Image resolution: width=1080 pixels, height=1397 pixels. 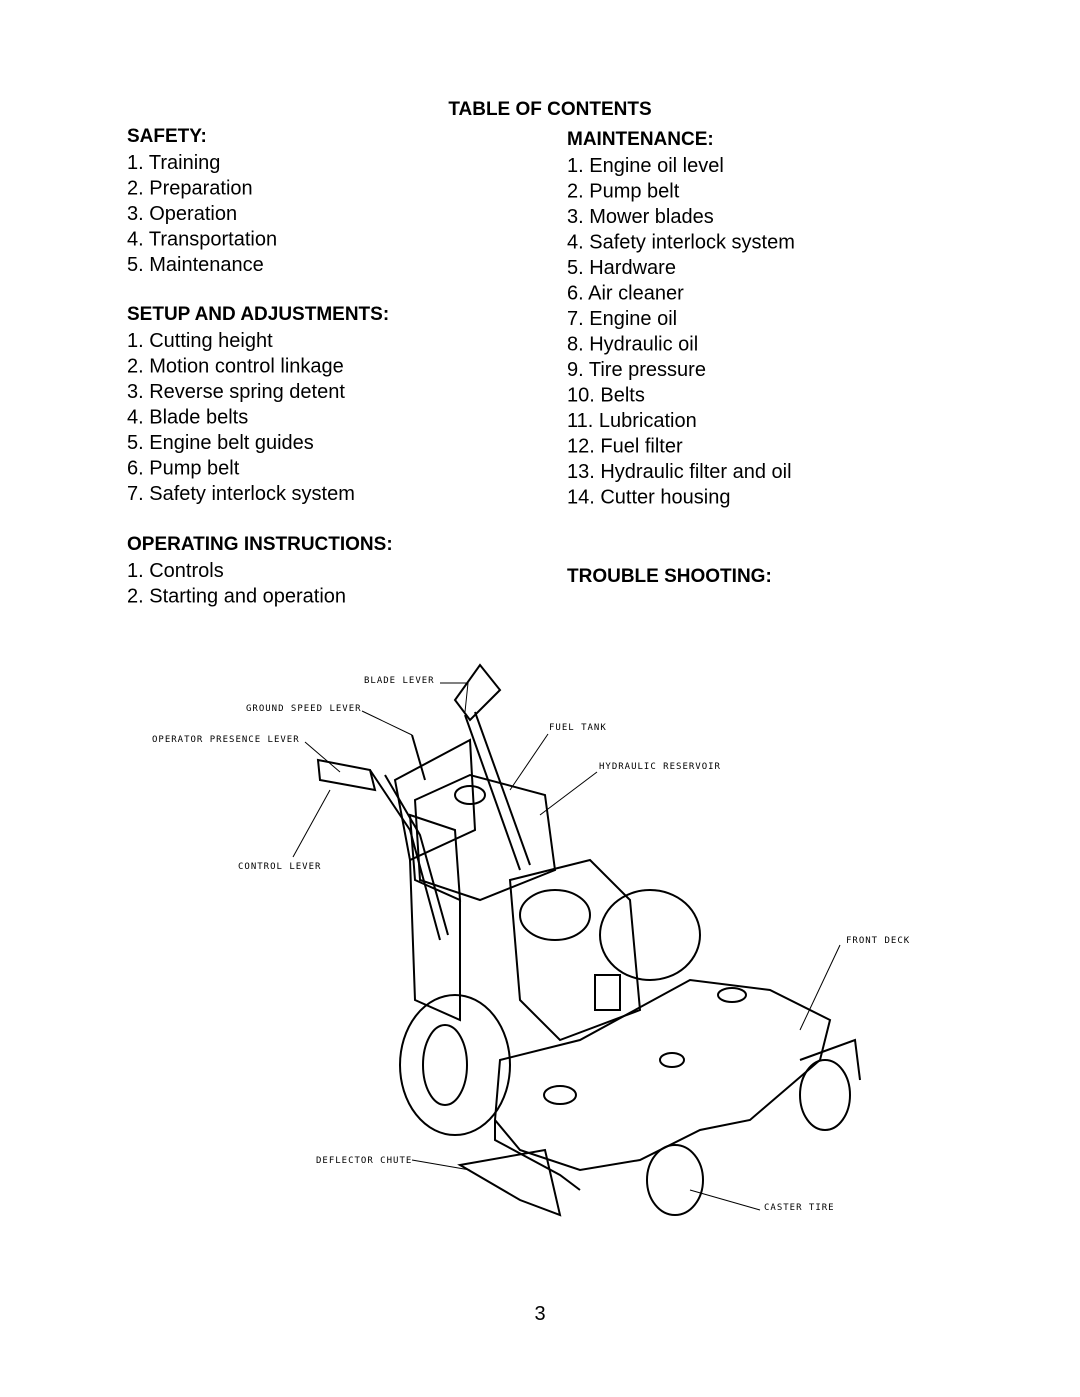 What do you see at coordinates (621, 268) in the screenshot?
I see `toc-item: 5. Hardware` at bounding box center [621, 268].